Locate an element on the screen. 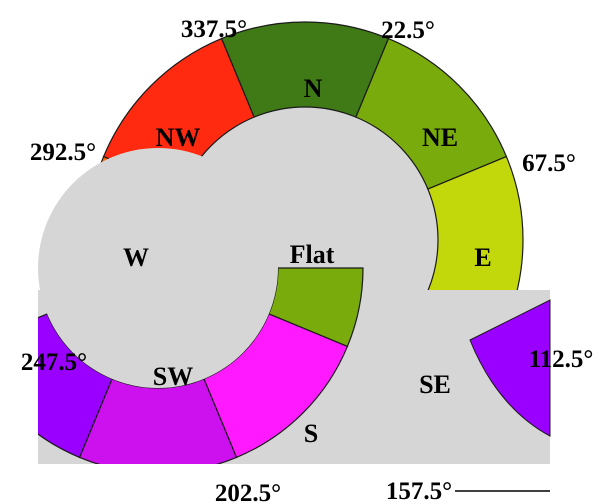 The height and width of the screenshot is (504, 600). degree-label-22-5: 22.5° is located at coordinates (408, 30).